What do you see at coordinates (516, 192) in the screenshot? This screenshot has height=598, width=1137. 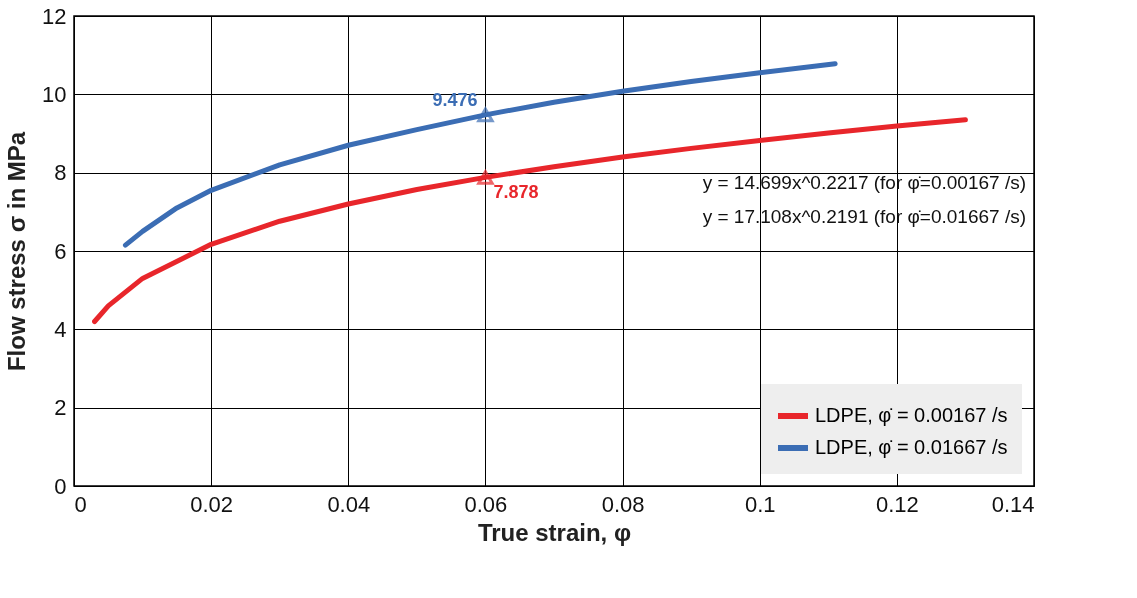 I see `annotation: 7.878` at bounding box center [516, 192].